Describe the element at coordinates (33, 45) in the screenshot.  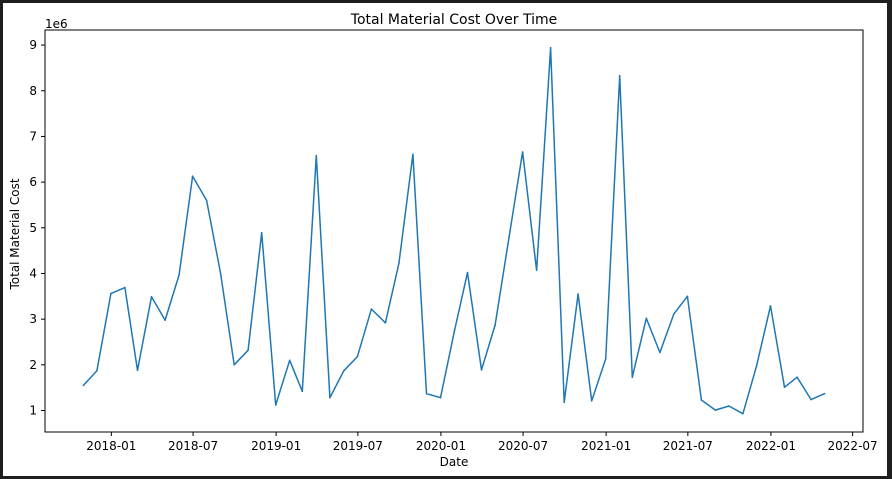
I see `y-tick-label: 9` at that location.